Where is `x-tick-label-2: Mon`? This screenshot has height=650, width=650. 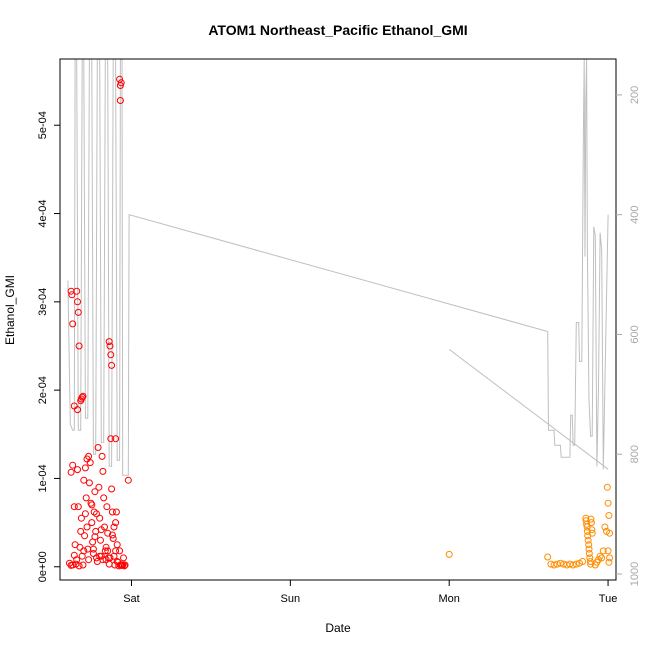
x-tick-label-2: Mon is located at coordinates (448, 599).